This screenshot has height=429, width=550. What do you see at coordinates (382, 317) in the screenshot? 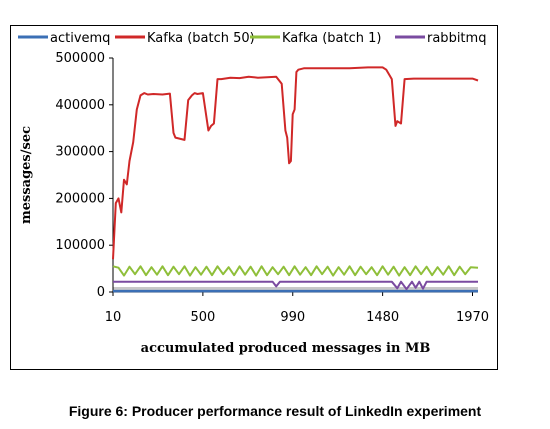
I see `x-tick-label-3: 1480` at bounding box center [382, 317].